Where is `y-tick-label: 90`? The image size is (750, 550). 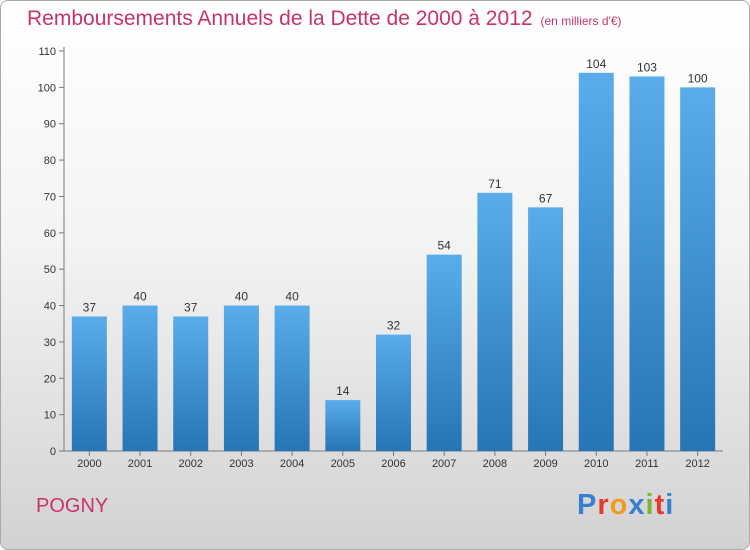 y-tick-label: 90 is located at coordinates (50, 125).